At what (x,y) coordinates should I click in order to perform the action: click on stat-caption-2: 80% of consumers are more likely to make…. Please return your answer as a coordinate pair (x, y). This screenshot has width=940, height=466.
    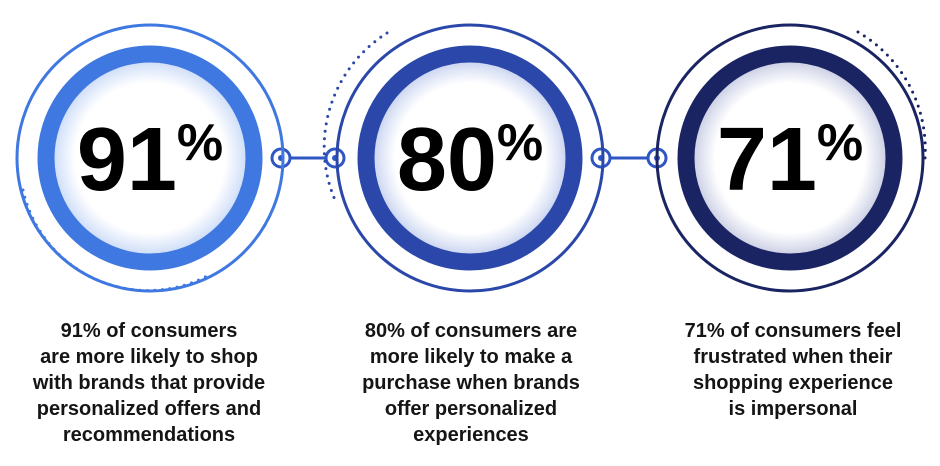
    Looking at the image, I should click on (471, 383).